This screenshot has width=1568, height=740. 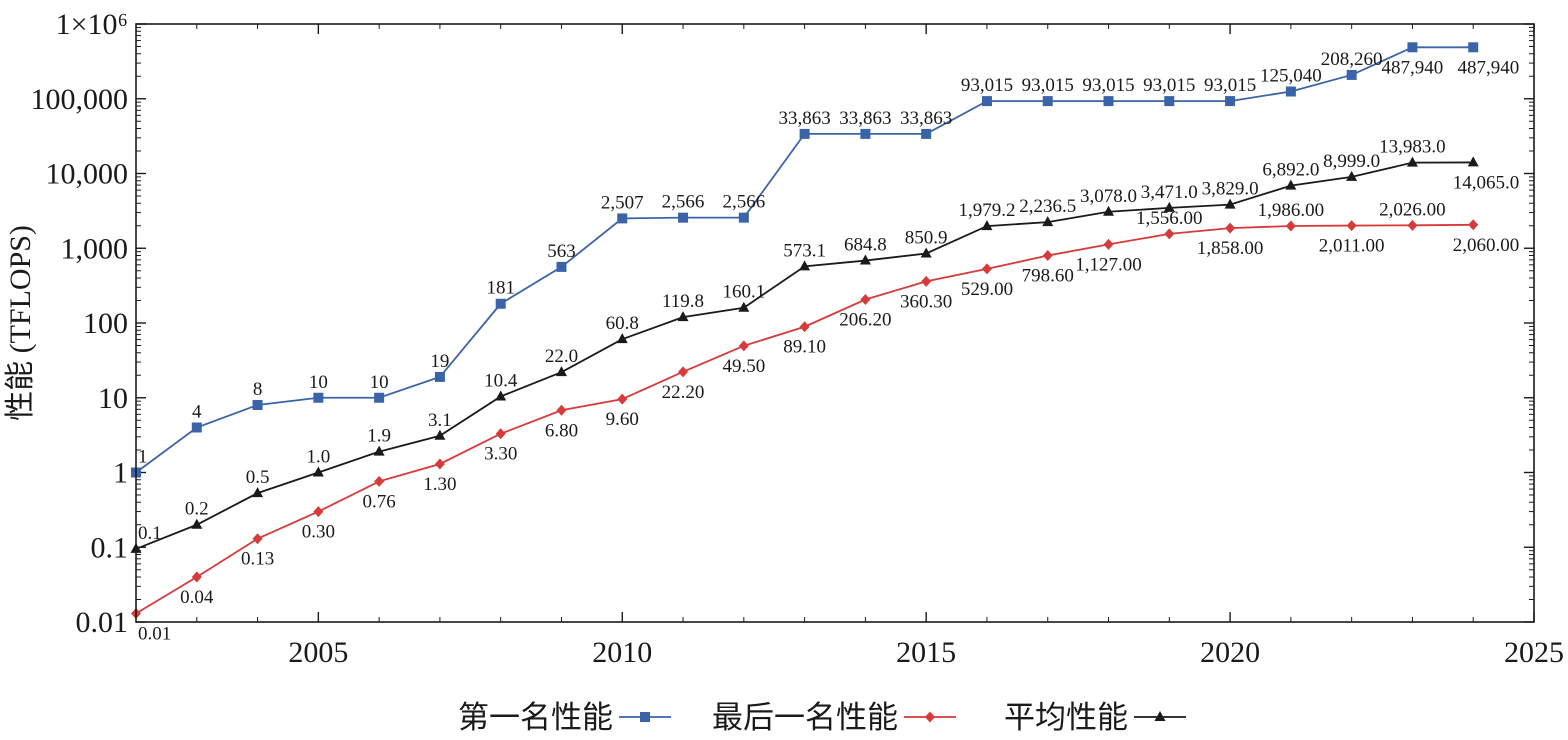 I want to click on x-tick-label: 2025, so click(x=1534, y=652).